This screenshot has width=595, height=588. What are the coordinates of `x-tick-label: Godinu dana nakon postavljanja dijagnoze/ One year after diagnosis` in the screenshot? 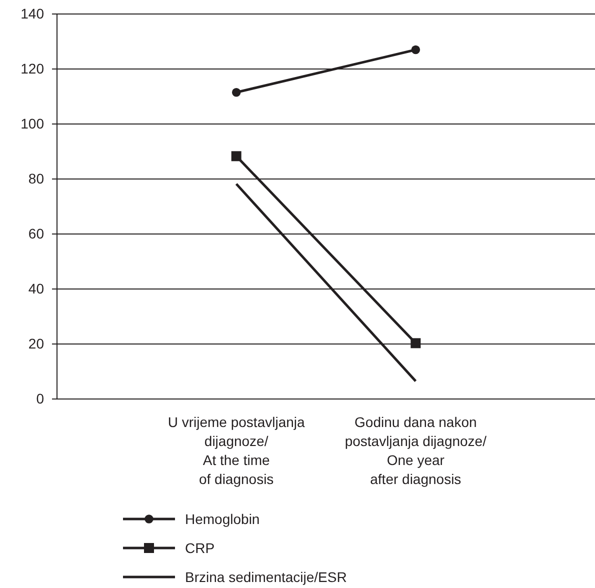 It's located at (415, 450).